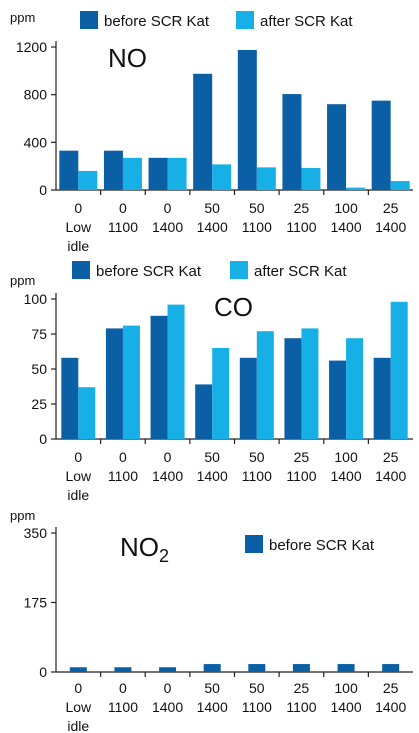 Image resolution: width=419 pixels, height=733 pixels. I want to click on chart-title: NO2, so click(144, 549).